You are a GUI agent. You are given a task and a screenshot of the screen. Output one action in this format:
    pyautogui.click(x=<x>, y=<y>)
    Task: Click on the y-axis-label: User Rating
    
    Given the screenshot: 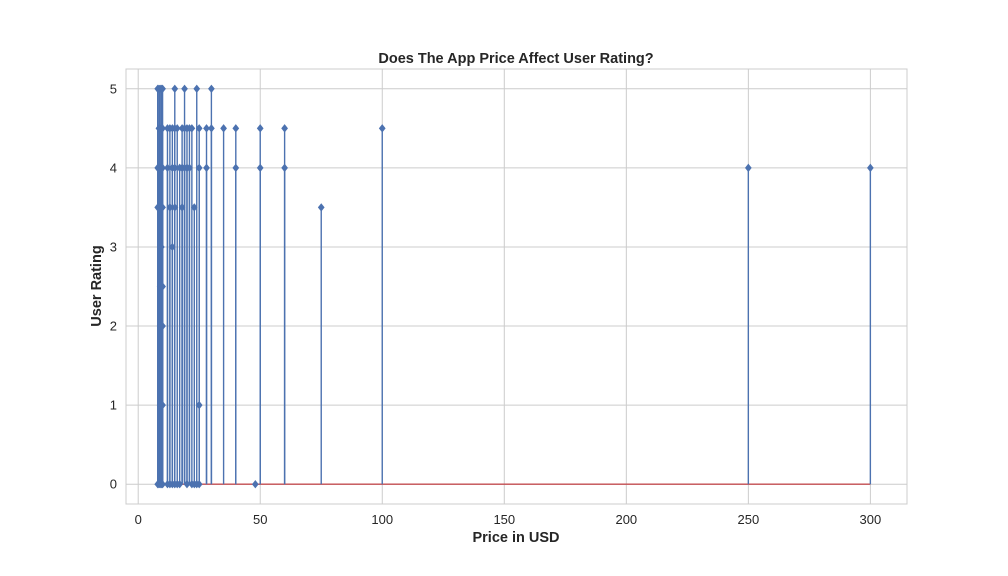 What is the action you would take?
    pyautogui.click(x=97, y=285)
    